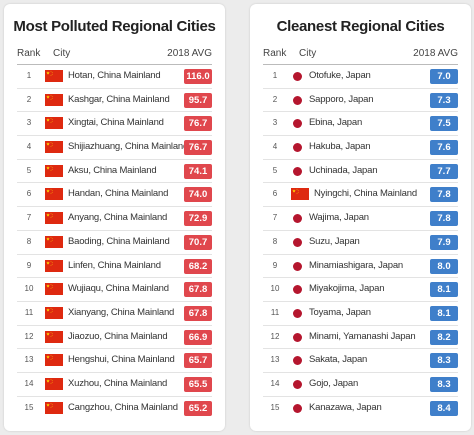 The image size is (474, 435). I want to click on aqi-badge: 67.8, so click(198, 313).